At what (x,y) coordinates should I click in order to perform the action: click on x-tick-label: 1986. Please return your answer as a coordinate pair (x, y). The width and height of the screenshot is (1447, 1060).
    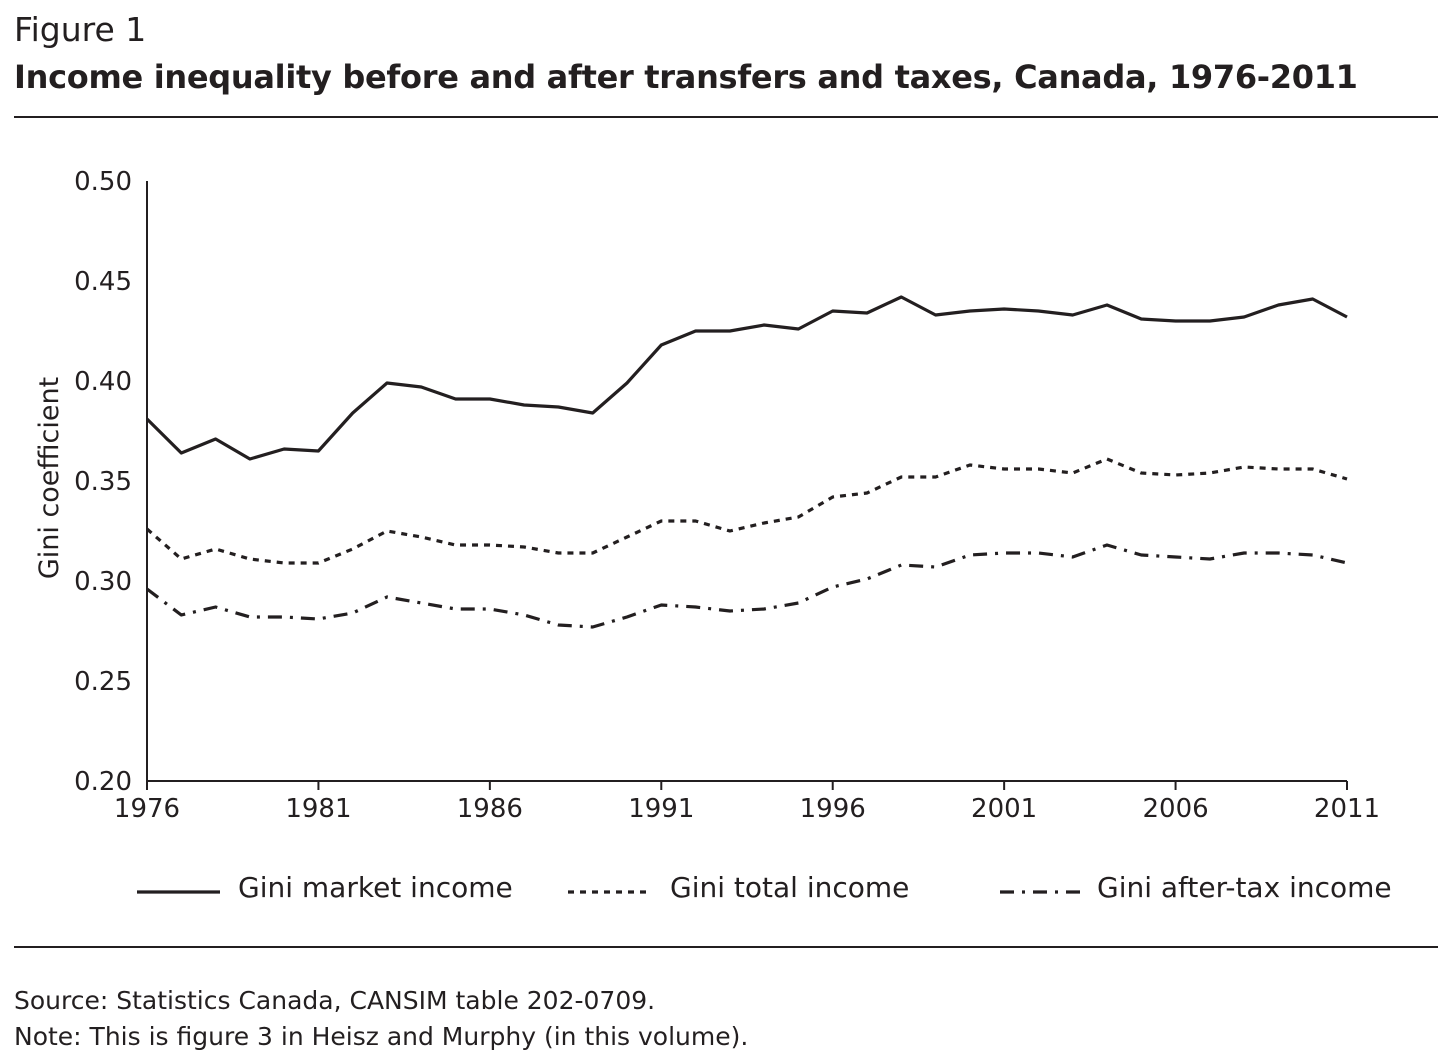
    Looking at the image, I should click on (490, 809).